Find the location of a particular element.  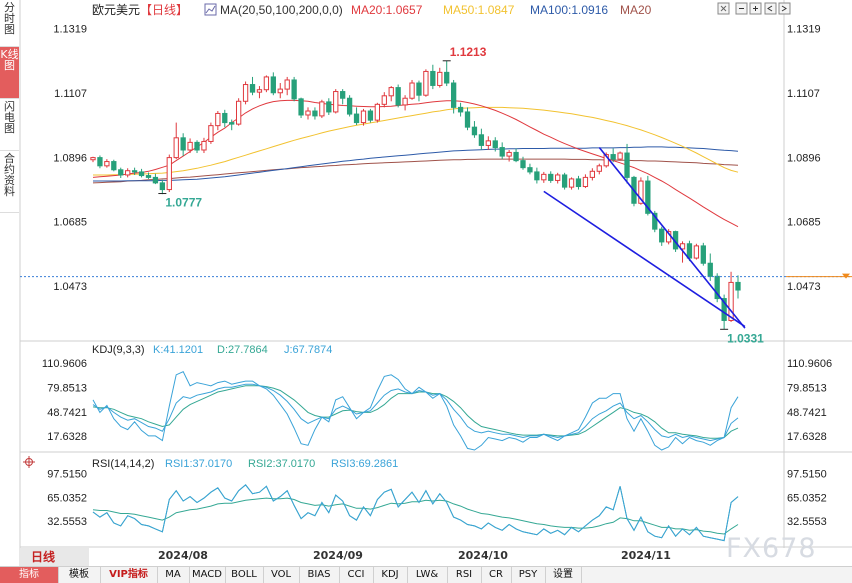

tab-lw: LW& is located at coordinates (427, 575).